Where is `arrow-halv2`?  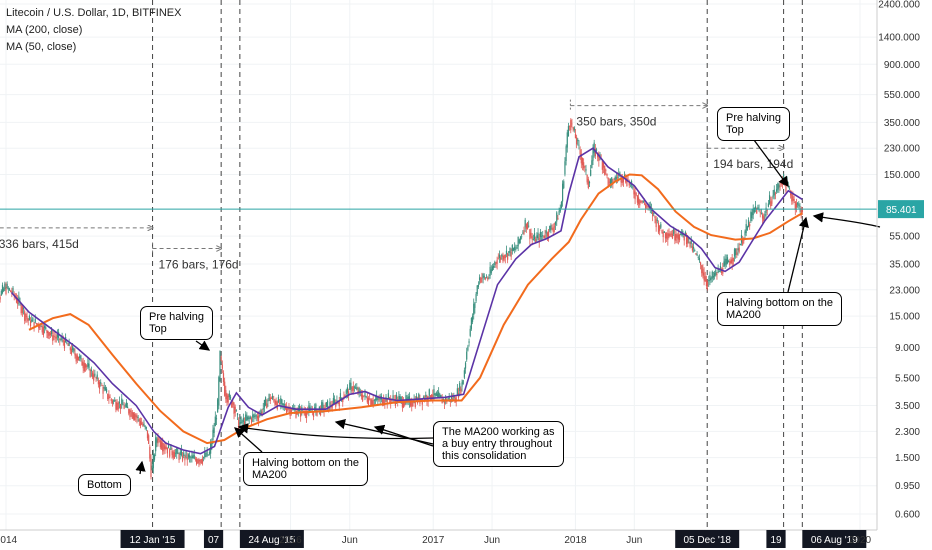
arrow-halv2 is located at coordinates (798, 254).